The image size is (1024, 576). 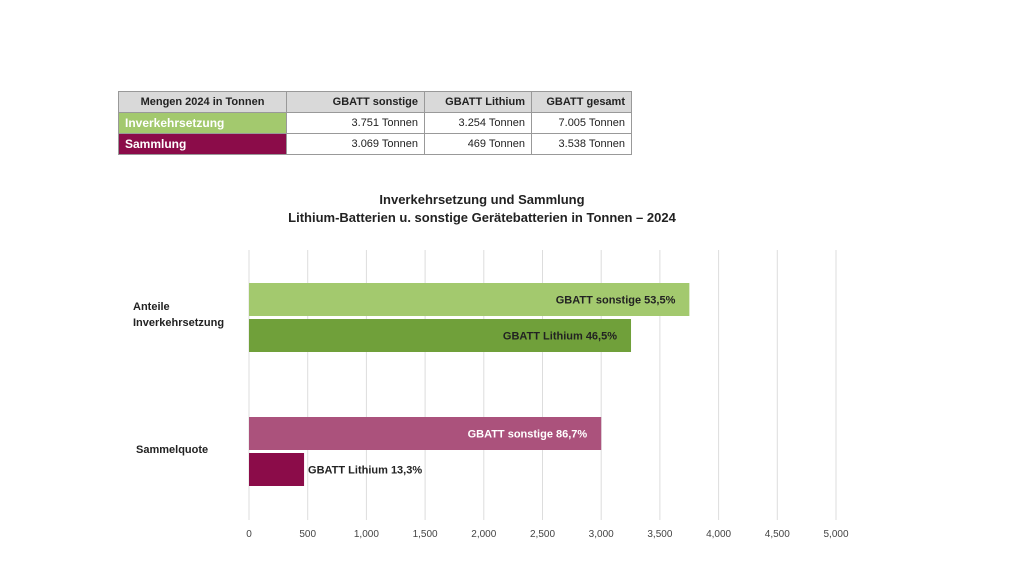 What do you see at coordinates (365, 471) in the screenshot?
I see `bar-data-label: GBATT Lithium 13,3%` at bounding box center [365, 471].